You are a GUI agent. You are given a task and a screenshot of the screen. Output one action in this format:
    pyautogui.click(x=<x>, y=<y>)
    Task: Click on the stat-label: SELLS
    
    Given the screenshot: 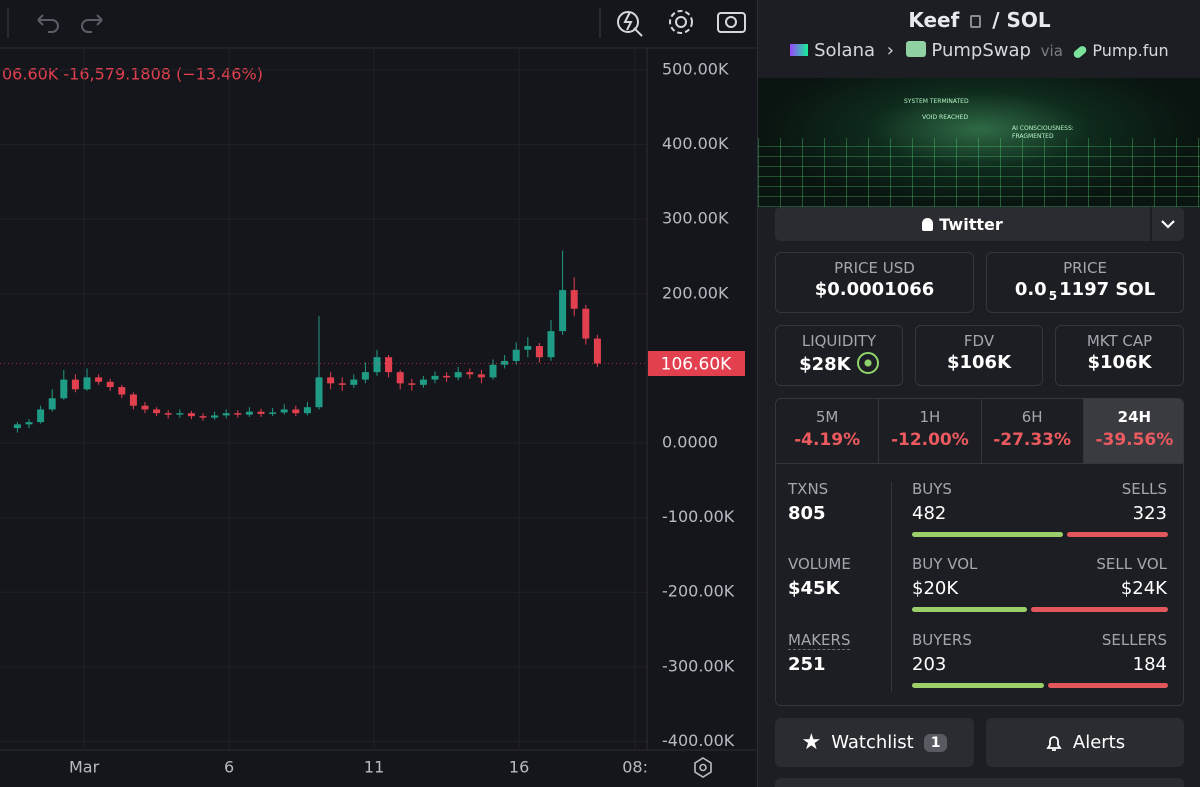 What is the action you would take?
    pyautogui.click(x=1144, y=489)
    